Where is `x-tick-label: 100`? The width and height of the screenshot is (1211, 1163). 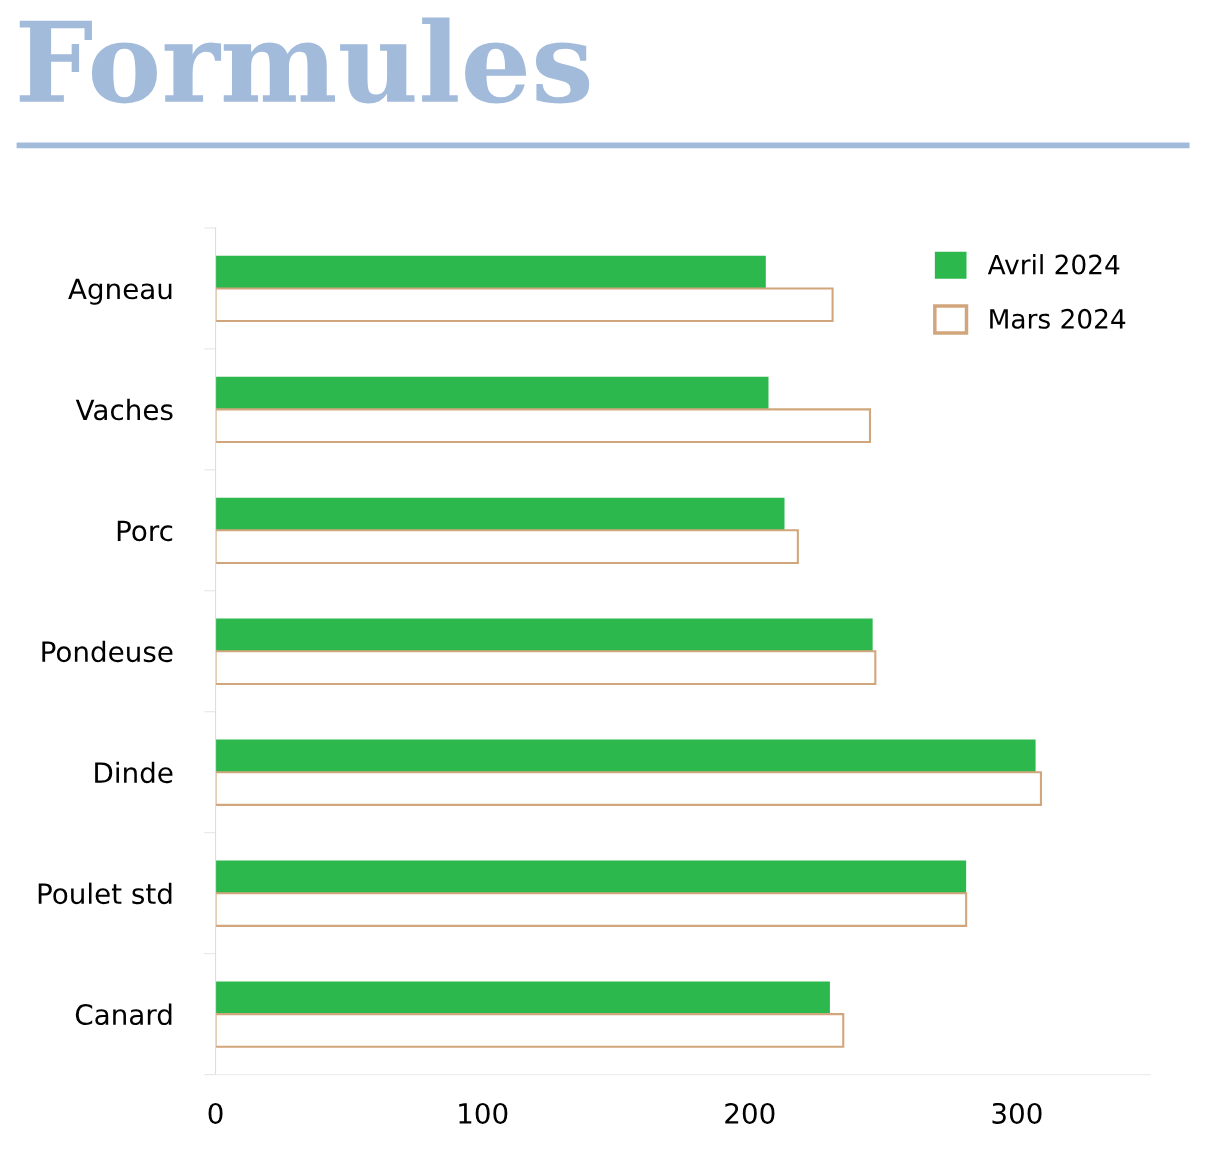
x-tick-label: 100 is located at coordinates (483, 1113).